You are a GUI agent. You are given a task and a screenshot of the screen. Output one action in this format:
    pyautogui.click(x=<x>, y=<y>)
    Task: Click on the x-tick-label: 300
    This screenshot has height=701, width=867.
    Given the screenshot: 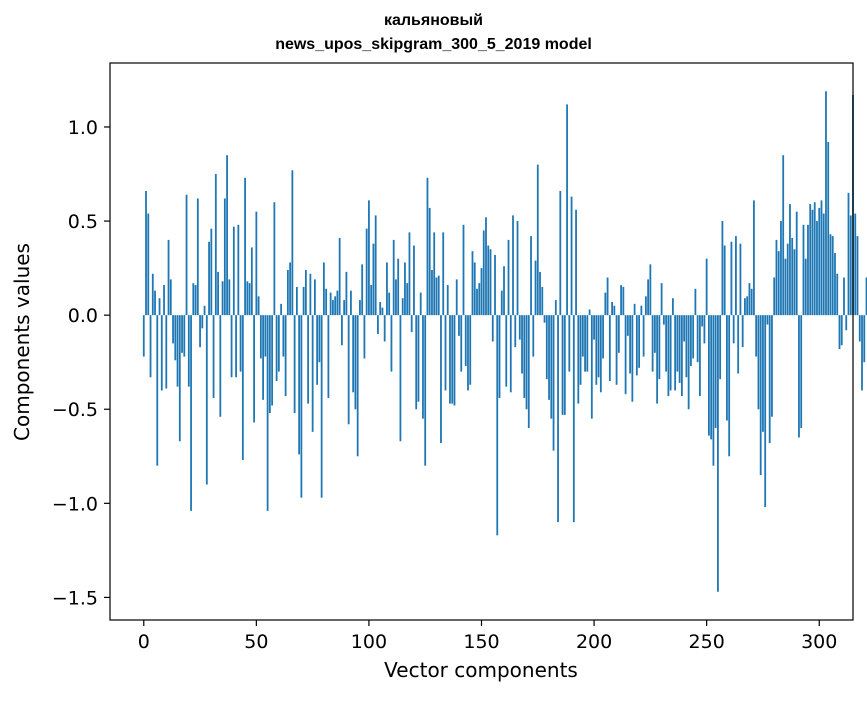 What is the action you would take?
    pyautogui.click(x=819, y=642)
    